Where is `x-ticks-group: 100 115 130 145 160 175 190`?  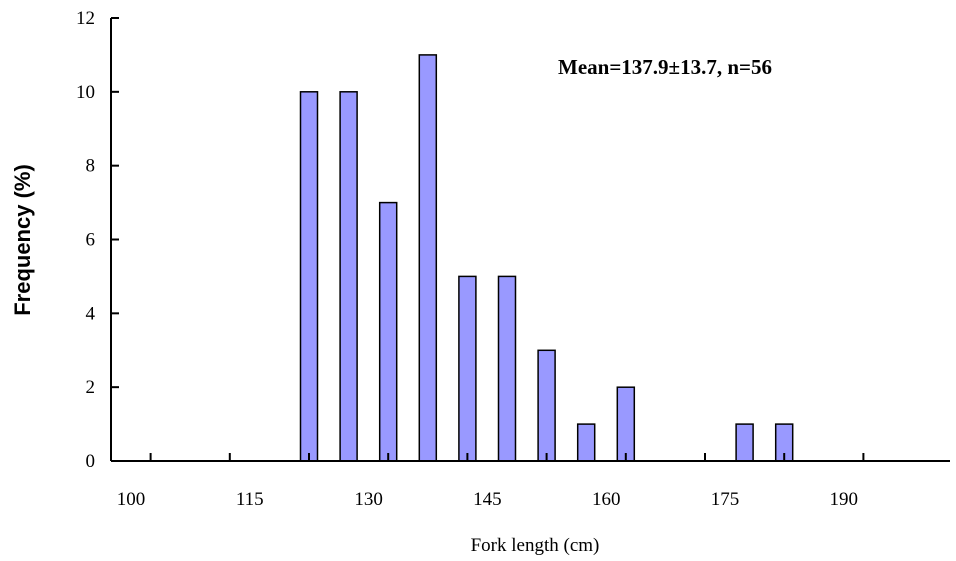 x-ticks-group: 100 115 130 145 160 175 190 is located at coordinates (491, 481).